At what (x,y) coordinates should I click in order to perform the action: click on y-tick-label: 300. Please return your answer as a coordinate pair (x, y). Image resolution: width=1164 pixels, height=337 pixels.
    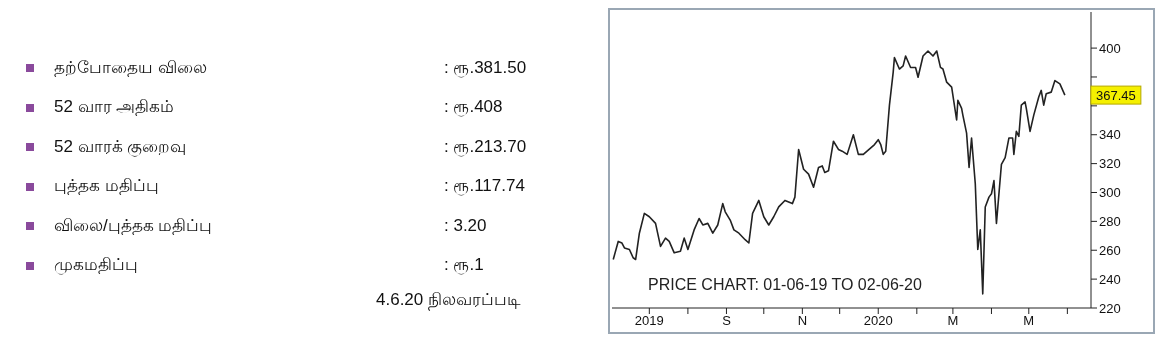
    Looking at the image, I should click on (1110, 193).